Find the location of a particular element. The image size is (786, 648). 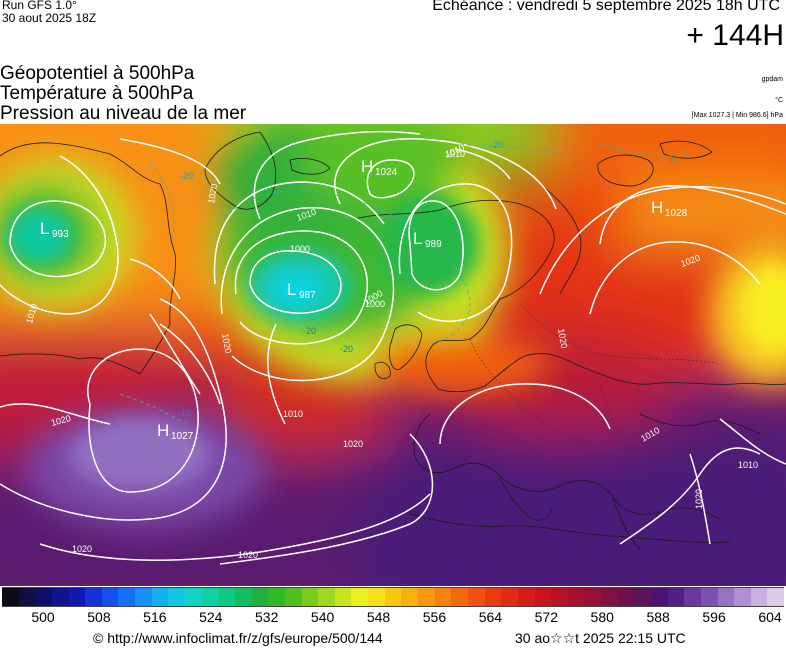

pressure-center-high-1024: H 1024 is located at coordinates (379, 167).